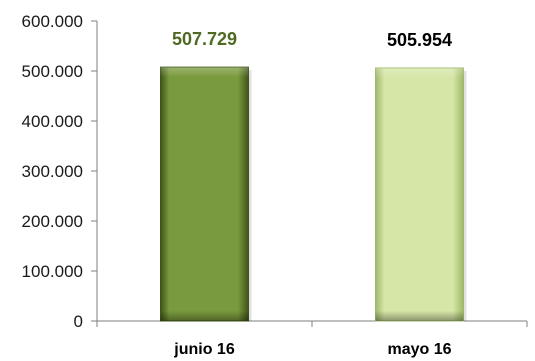 This screenshot has height=361, width=535. I want to click on y-tick-label: 0, so click(78, 321).